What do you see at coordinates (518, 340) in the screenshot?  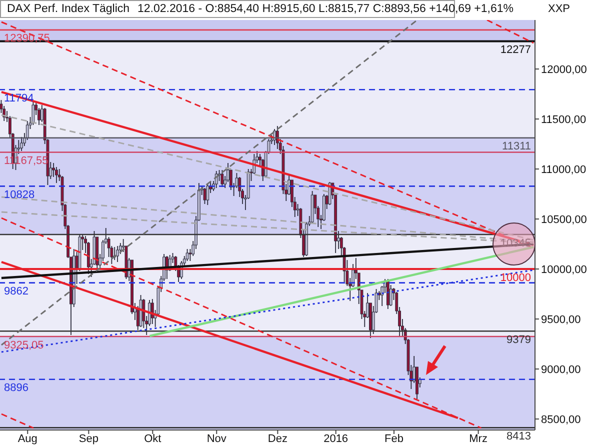 I see `ref-line-label: 9379` at bounding box center [518, 340].